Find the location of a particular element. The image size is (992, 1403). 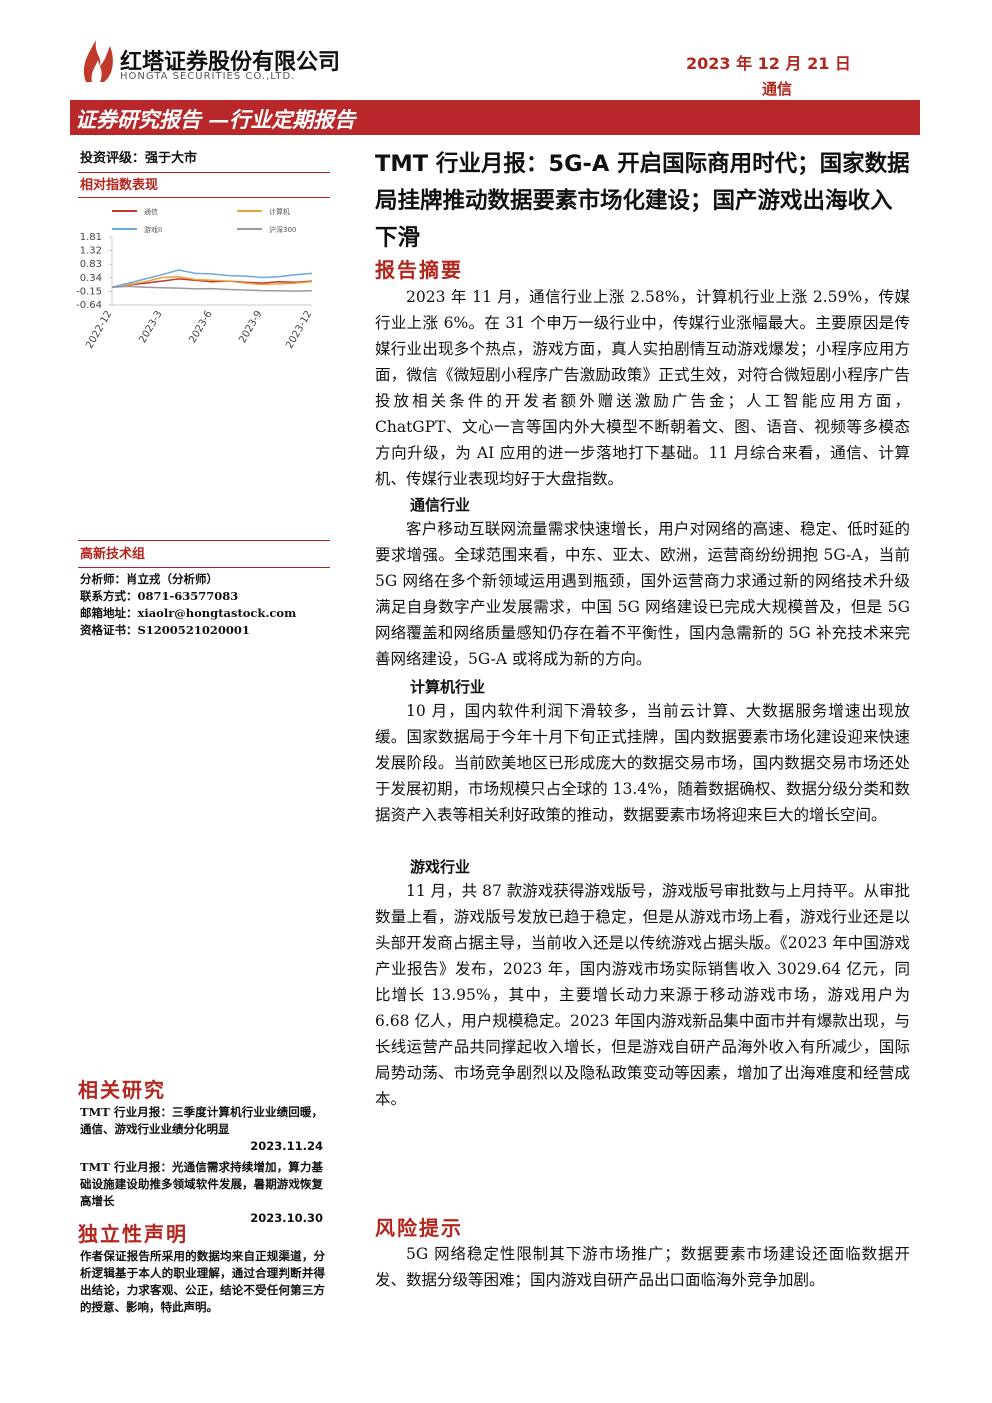

y-tick-label: -0.64 is located at coordinates (89, 305).